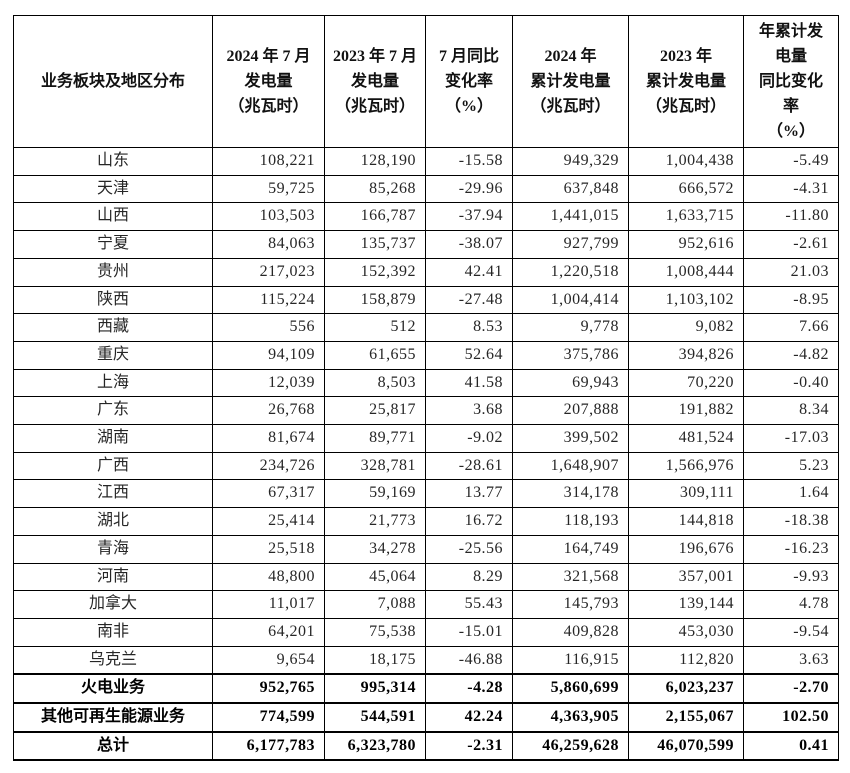 The height and width of the screenshot is (773, 850). I want to click on value-cell: 774,599, so click(268, 717).